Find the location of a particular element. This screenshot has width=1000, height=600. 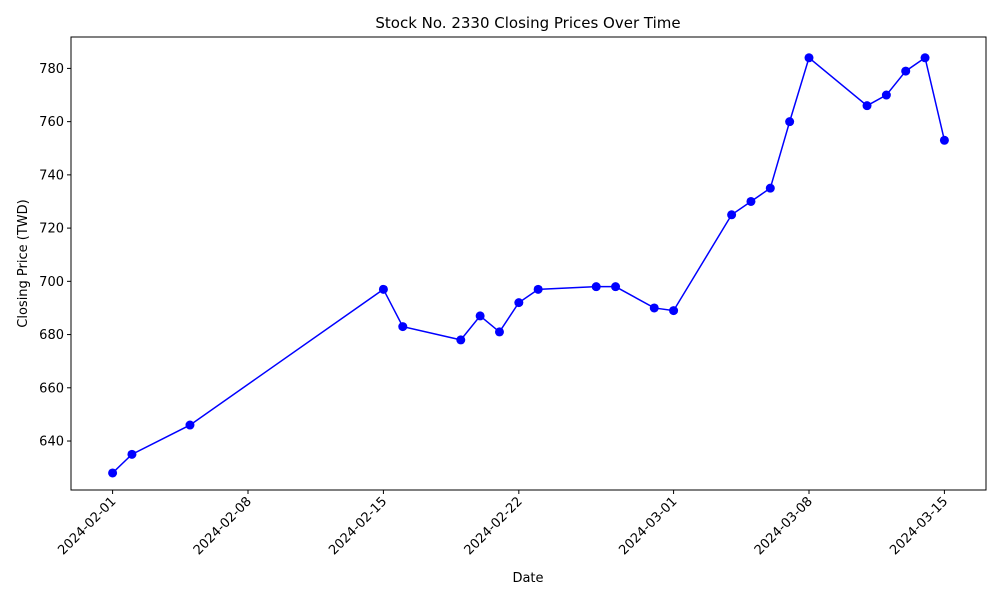

y-tick-label: 660 is located at coordinates (51, 388).